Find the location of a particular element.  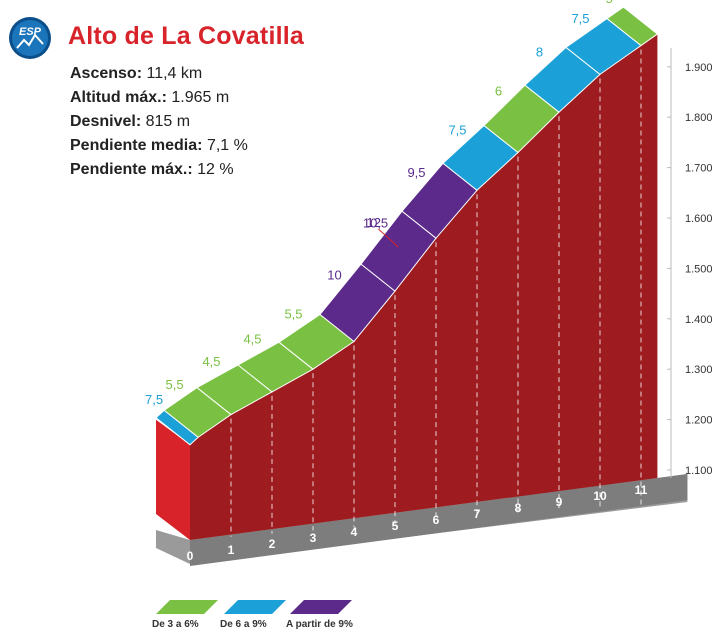

legend-swatch-purple is located at coordinates (321, 607).